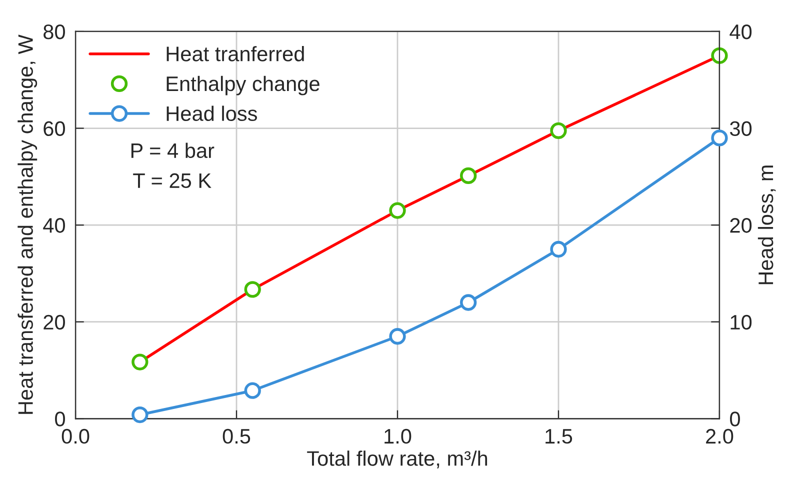 The image size is (795, 484). Describe the element at coordinates (54, 322) in the screenshot. I see `y-tick-label: 20` at that location.